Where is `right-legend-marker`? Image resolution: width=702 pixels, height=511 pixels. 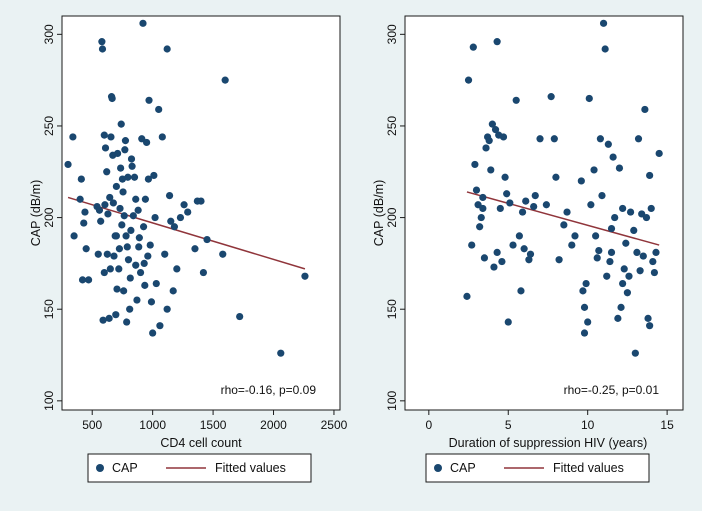 right-legend-marker is located at coordinates (438, 468).